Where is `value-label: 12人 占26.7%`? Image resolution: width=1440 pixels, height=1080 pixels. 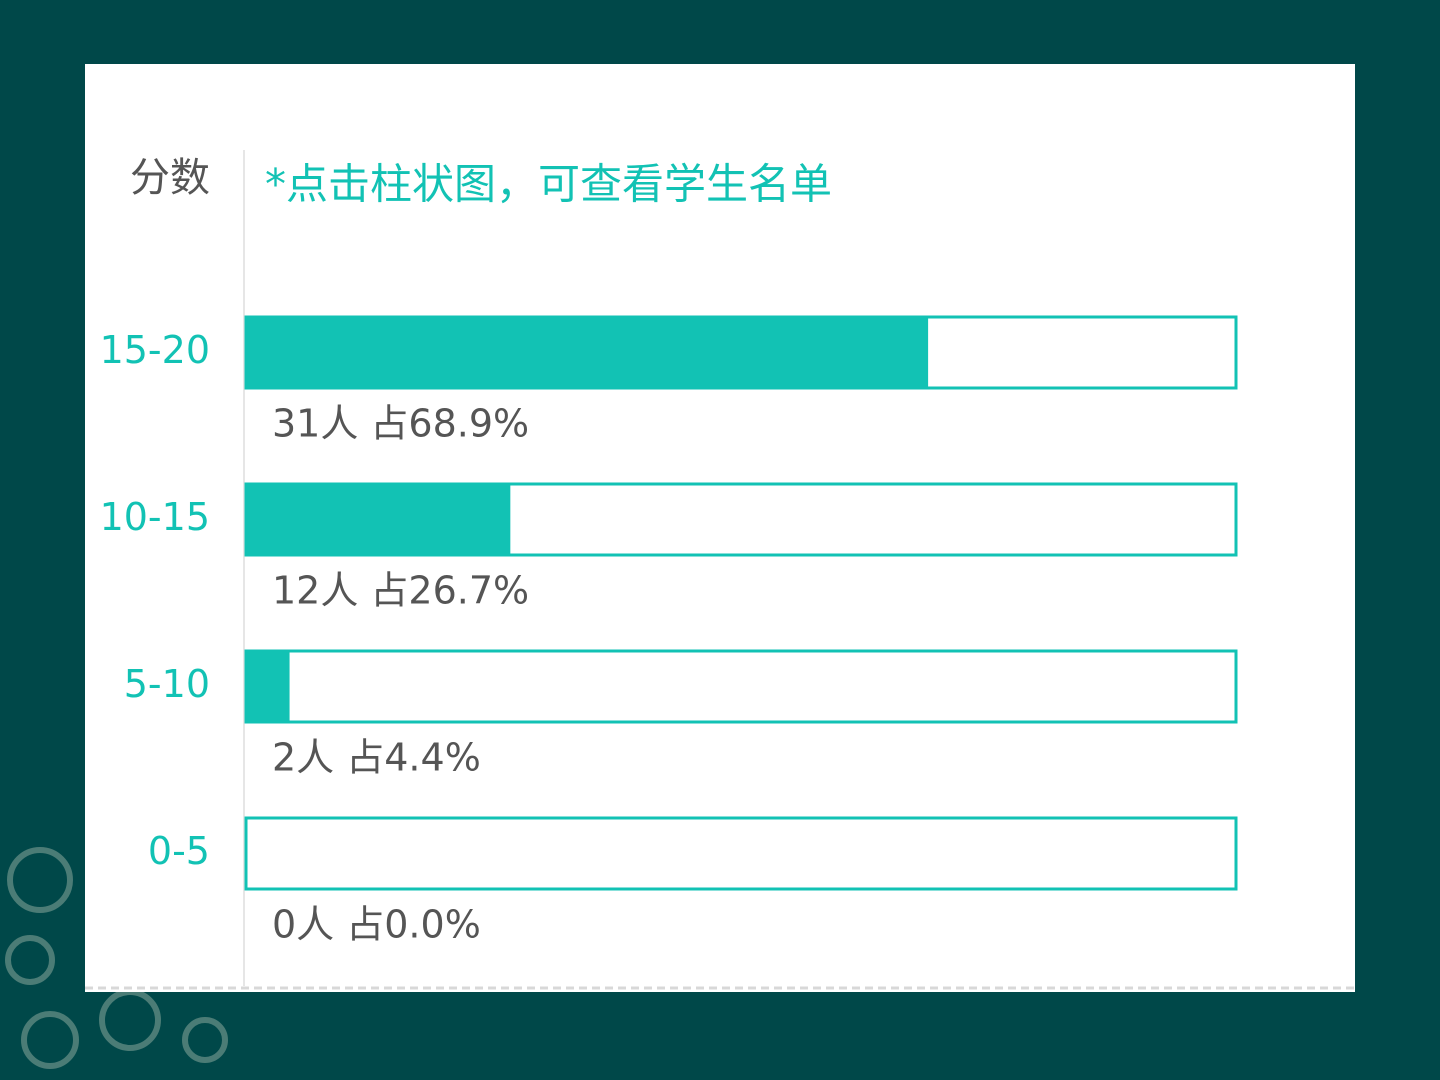 value-label: 12人 占26.7% is located at coordinates (400, 591).